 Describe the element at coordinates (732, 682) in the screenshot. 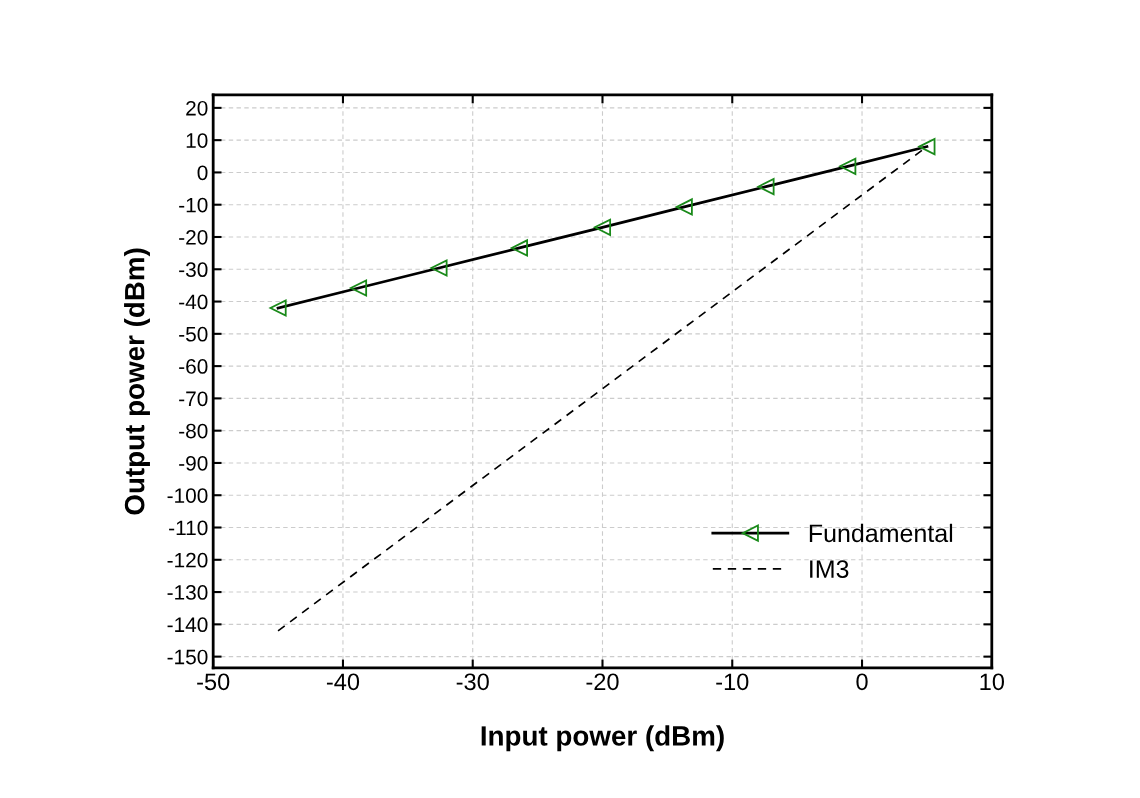

I see `x-tick-label: -10` at that location.